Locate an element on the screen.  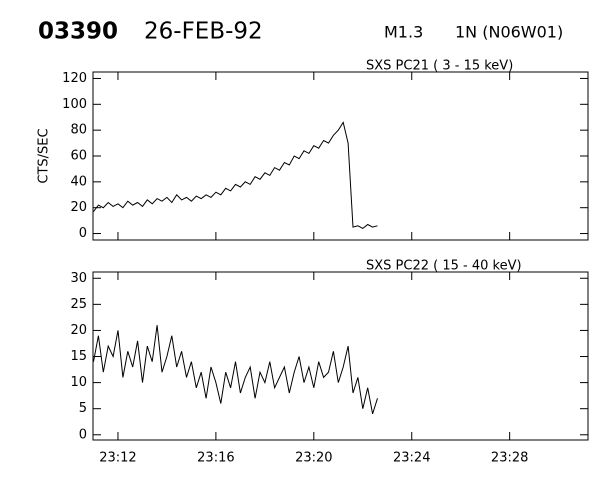
y-tick-label: 25 is located at coordinates (78, 304).